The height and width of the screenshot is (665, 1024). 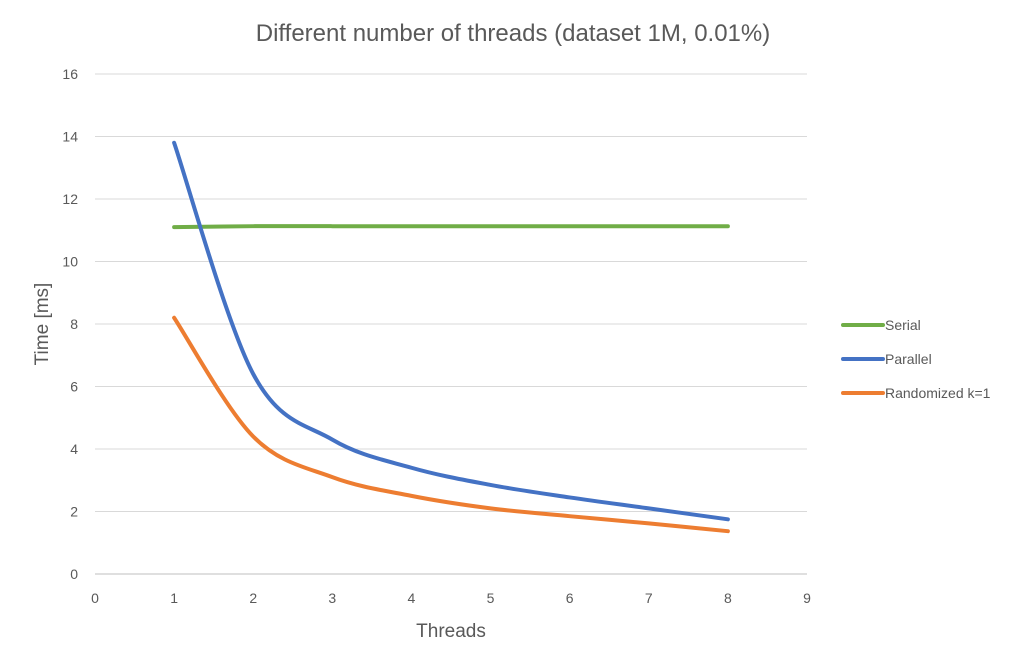 I want to click on x-tick-label-1: 1, so click(x=174, y=598).